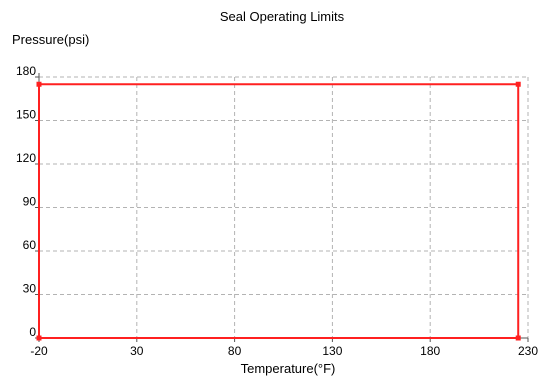  I want to click on y-tick-label: 60, so click(30, 245).